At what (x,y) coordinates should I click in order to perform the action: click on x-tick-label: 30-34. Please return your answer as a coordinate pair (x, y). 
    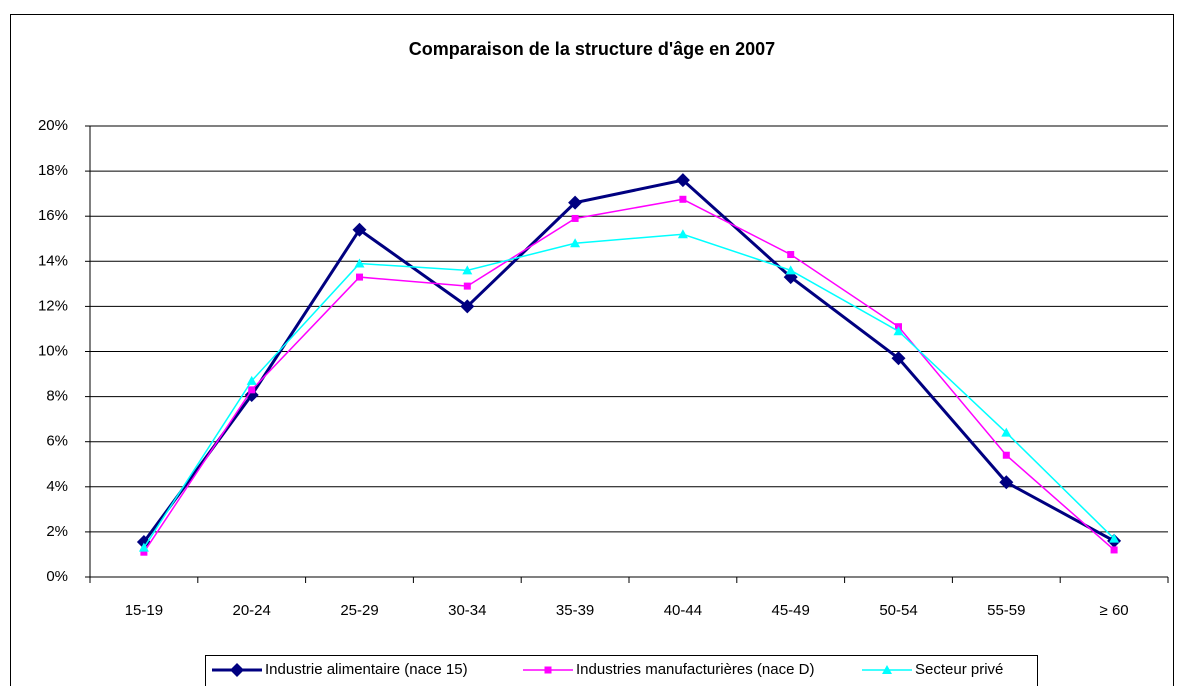
    Looking at the image, I should click on (467, 610).